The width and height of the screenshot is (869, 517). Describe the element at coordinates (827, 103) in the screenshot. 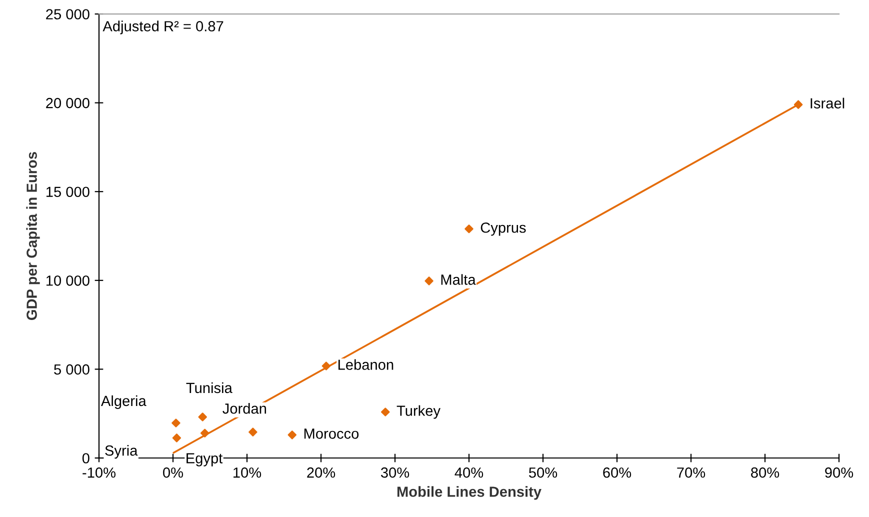

I see `annotation: Israel` at that location.